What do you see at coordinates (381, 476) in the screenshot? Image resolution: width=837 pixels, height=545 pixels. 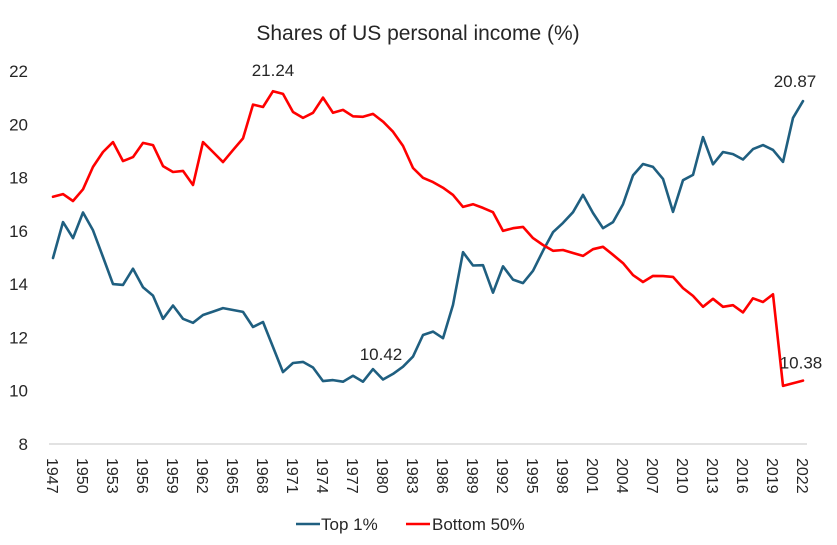 I see `x-tick-label: 1980` at bounding box center [381, 476].